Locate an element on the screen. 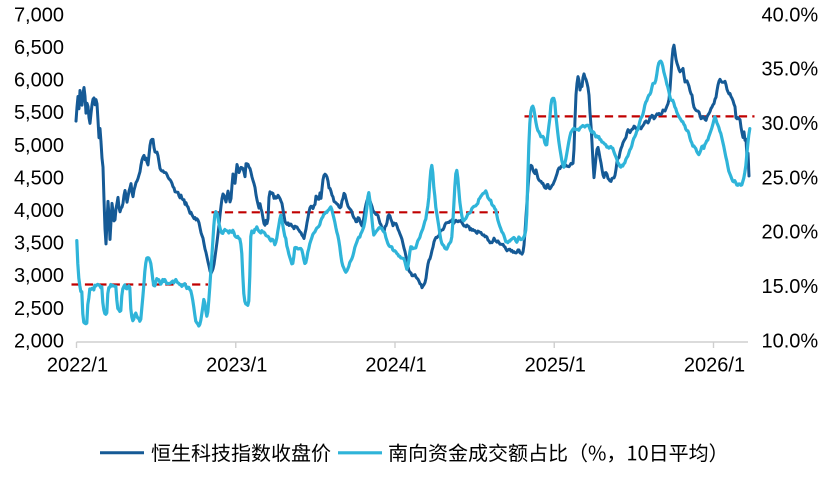 The image size is (826, 488). svg-text: 2025/1 is located at coordinates (555, 366).